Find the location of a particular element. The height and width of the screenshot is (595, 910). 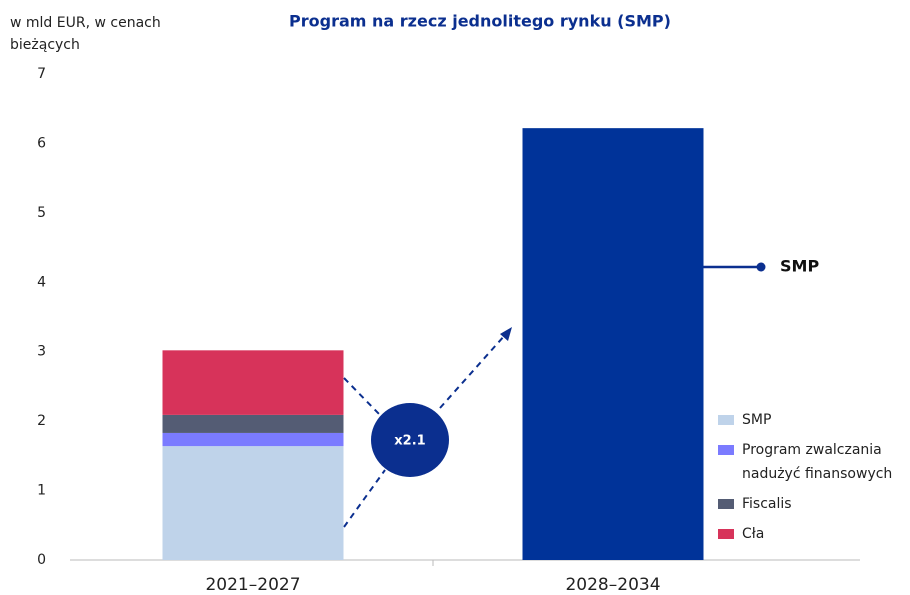

y-tick-label: 0 is located at coordinates (41, 560).